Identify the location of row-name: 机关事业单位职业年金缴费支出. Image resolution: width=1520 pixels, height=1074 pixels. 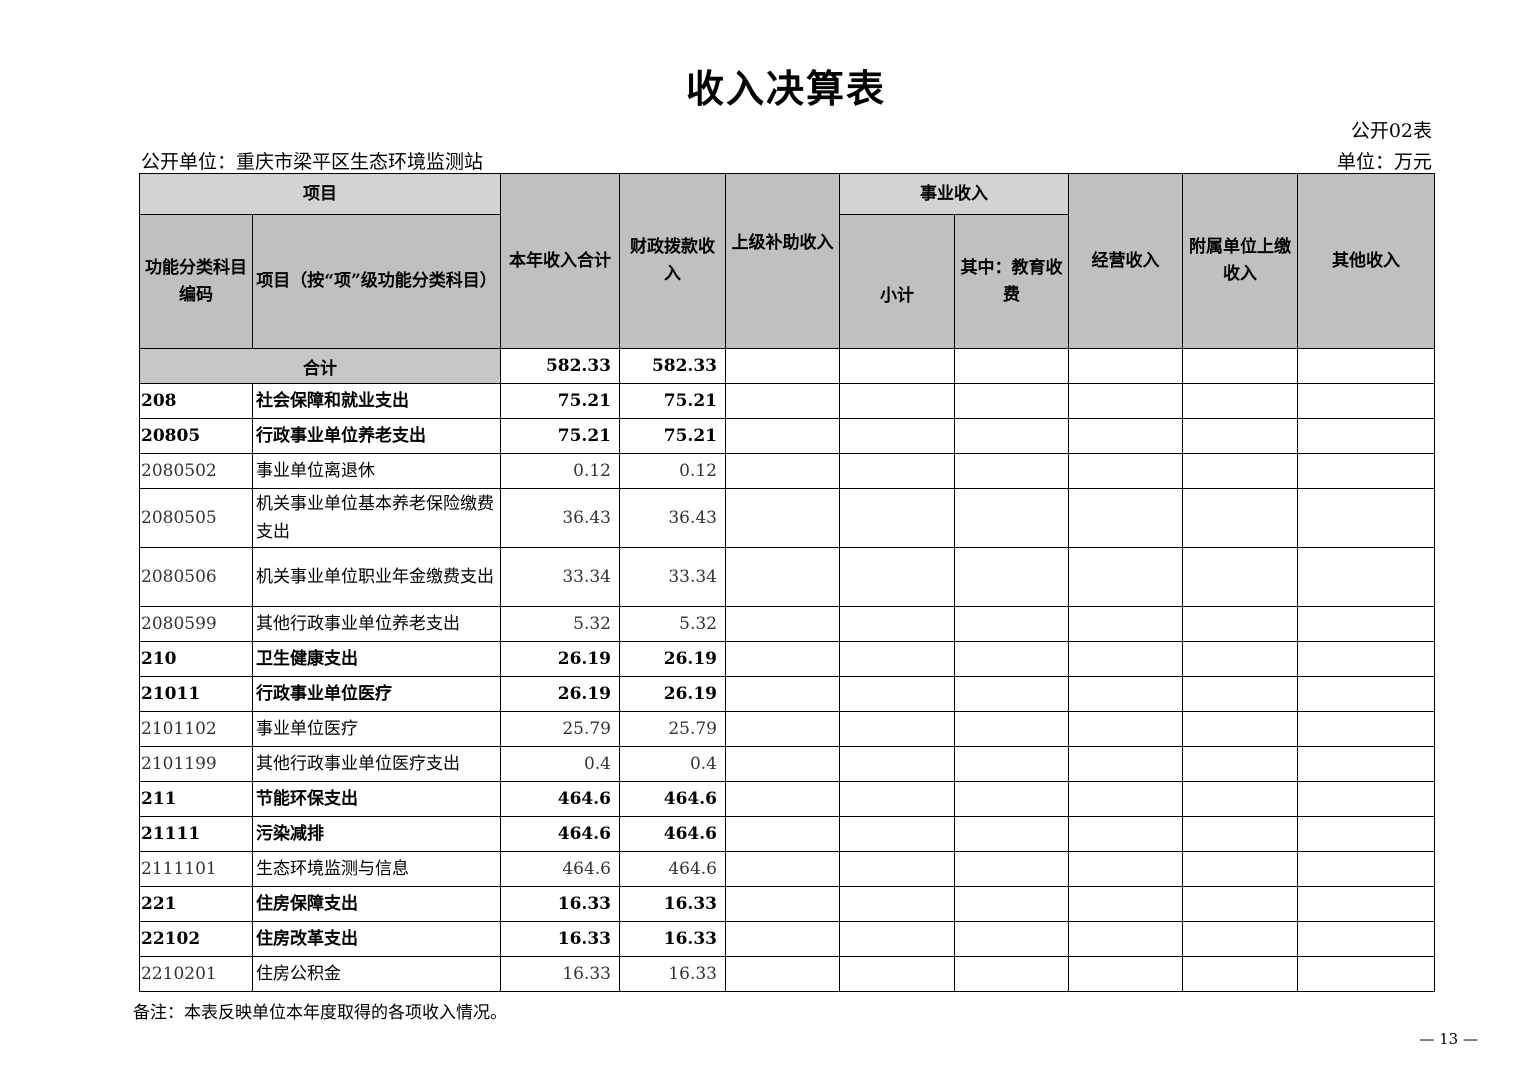
(376, 577).